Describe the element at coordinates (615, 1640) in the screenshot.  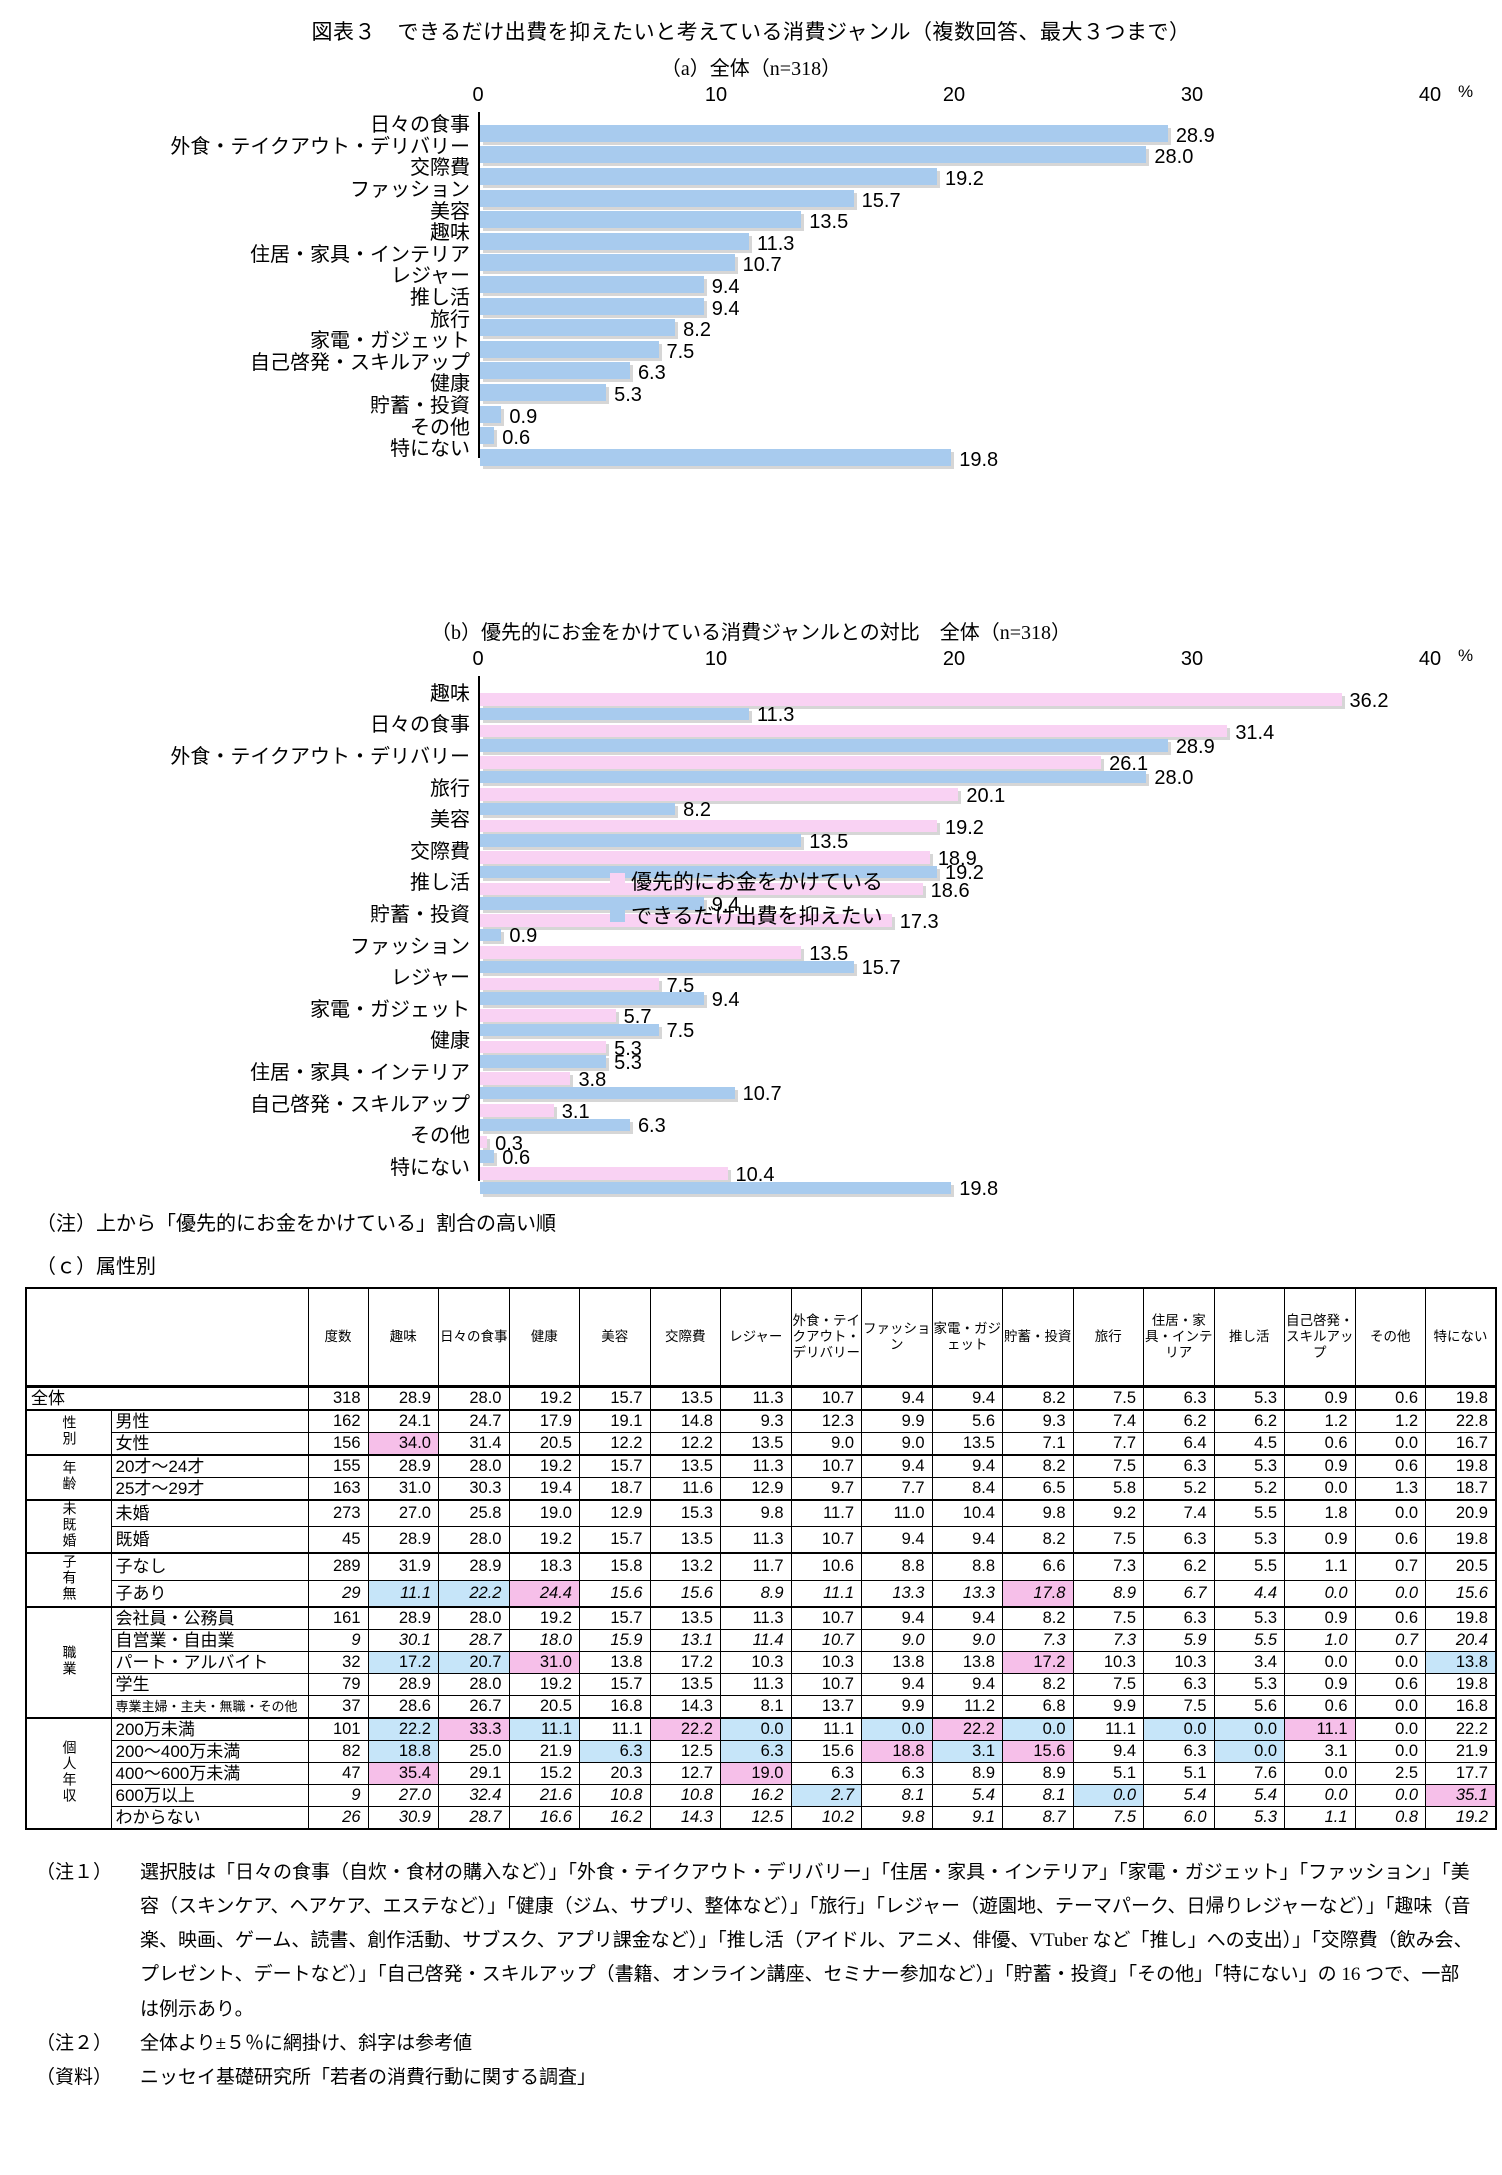
I see `data-cell: 15.9` at that location.